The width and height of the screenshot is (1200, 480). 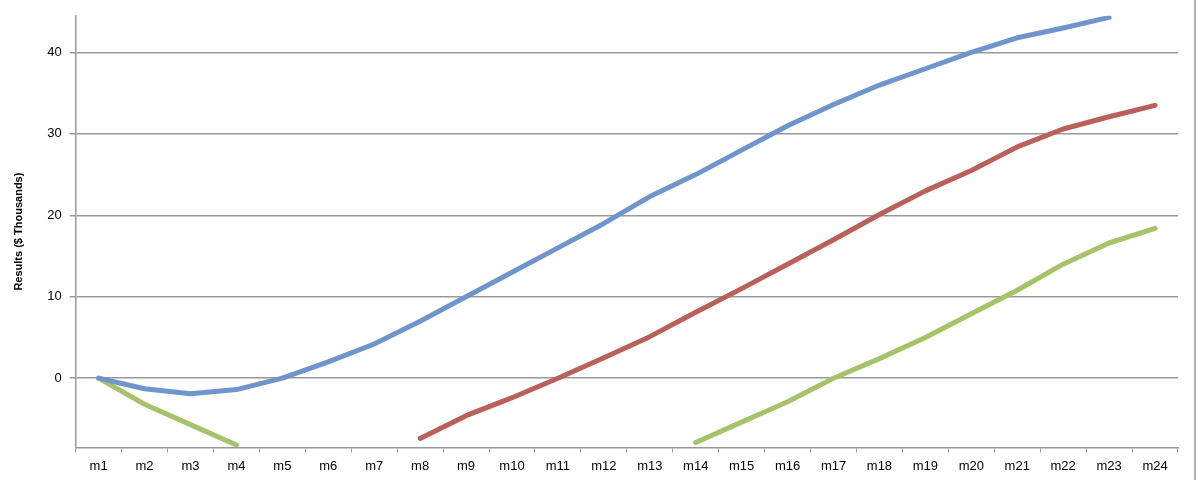 I want to click on y-tick-label: 40, so click(x=54, y=52).